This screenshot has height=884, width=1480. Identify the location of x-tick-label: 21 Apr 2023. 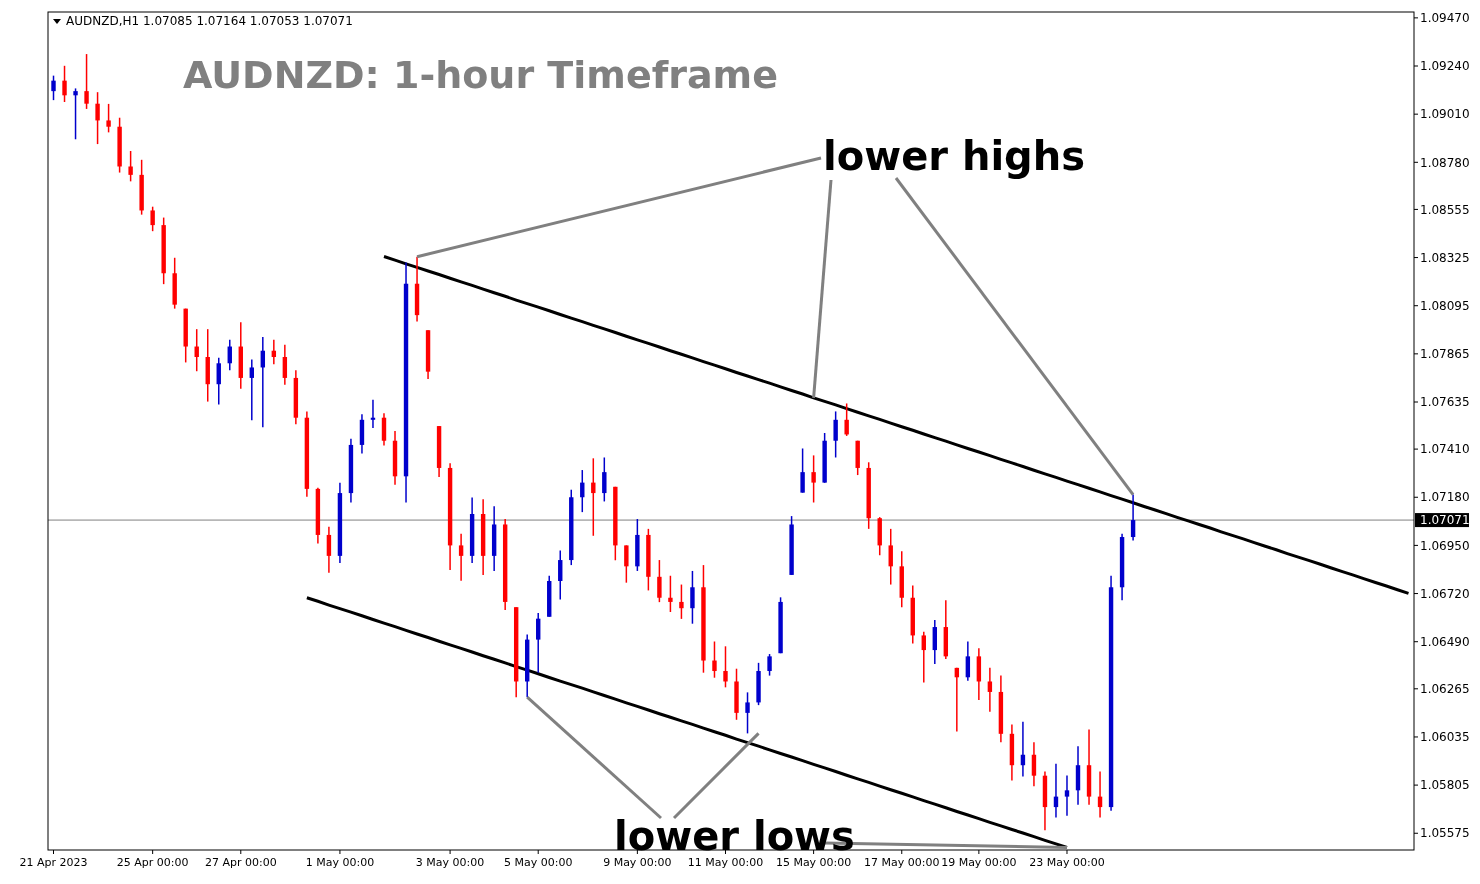
(53, 862).